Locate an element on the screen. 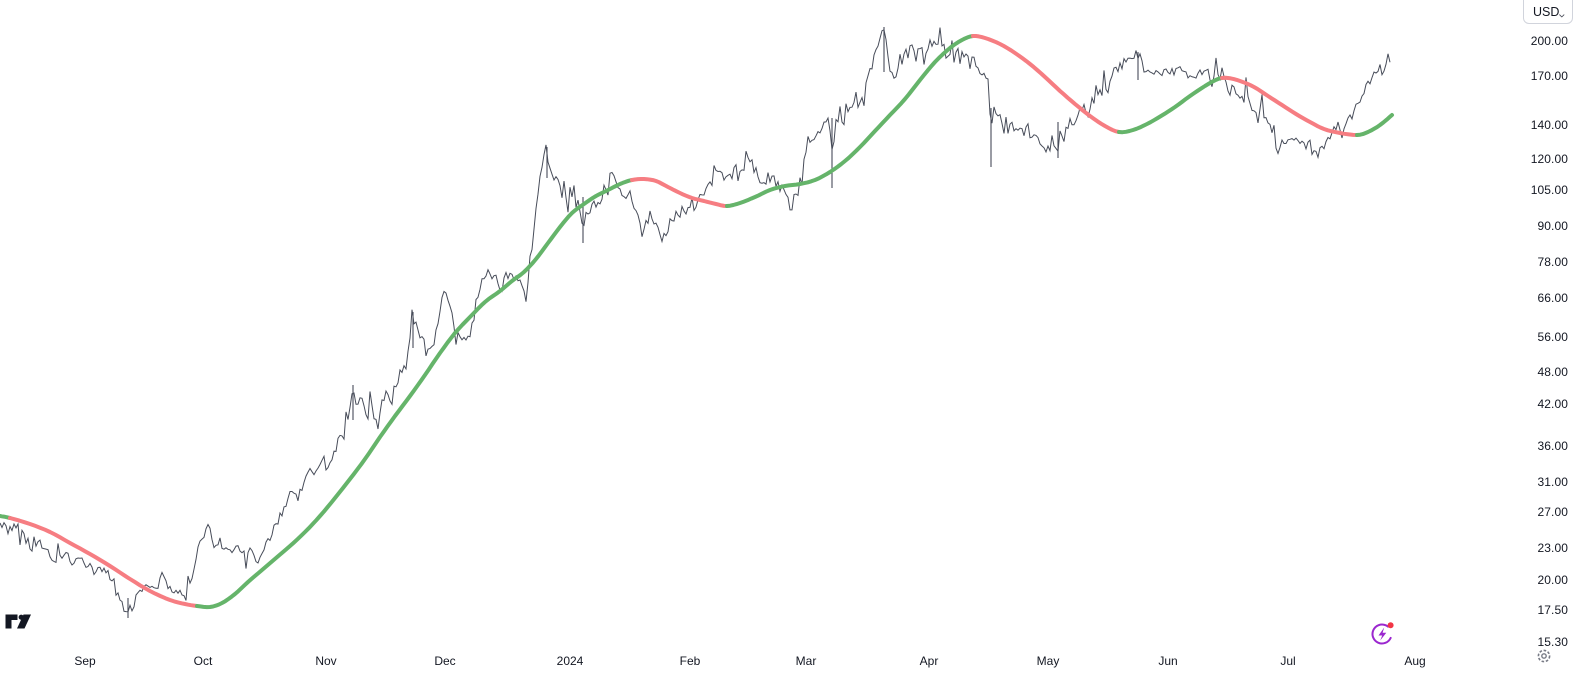 The image size is (1579, 674). spark-lightning-icon is located at coordinates (1382, 633).